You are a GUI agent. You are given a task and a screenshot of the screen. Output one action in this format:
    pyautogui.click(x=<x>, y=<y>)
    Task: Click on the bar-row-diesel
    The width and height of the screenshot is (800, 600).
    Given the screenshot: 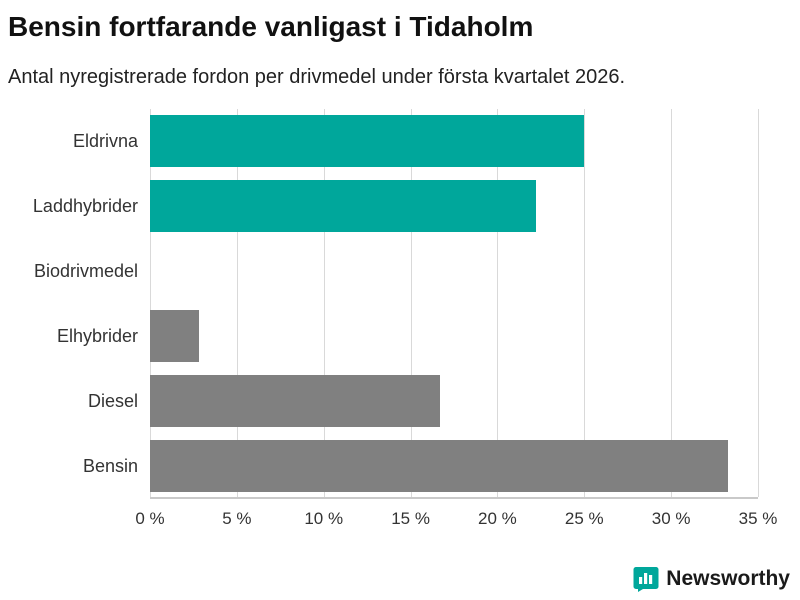 What is the action you would take?
    pyautogui.click(x=454, y=401)
    